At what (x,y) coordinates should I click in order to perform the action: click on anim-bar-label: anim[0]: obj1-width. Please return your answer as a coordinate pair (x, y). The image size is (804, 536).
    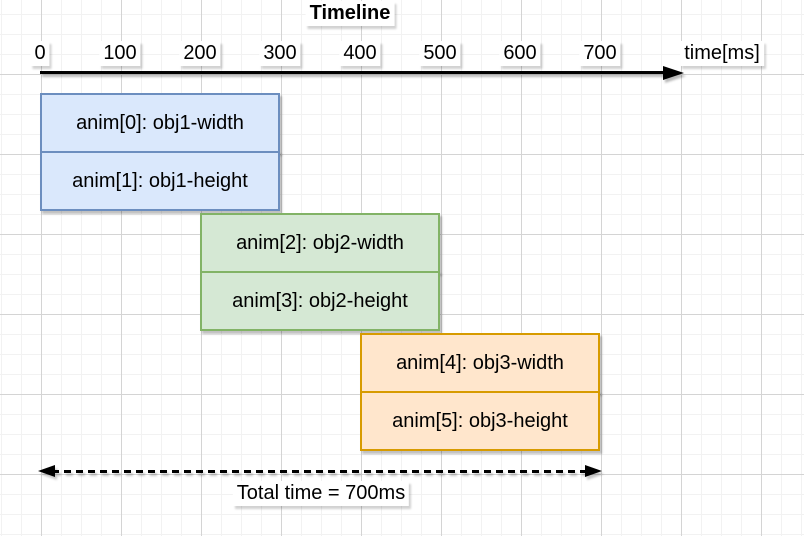
    Looking at the image, I should click on (160, 122).